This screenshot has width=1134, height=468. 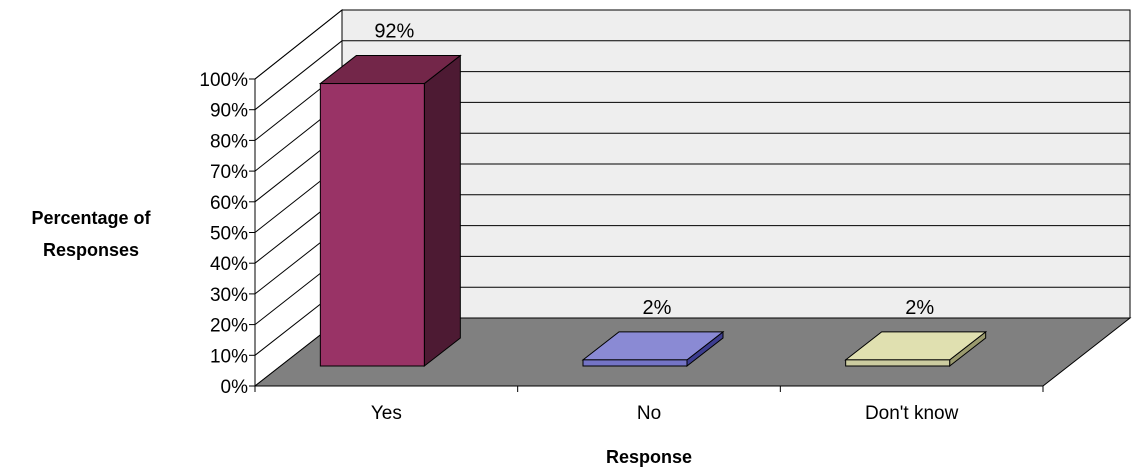 I want to click on y-tick-label: 40%, so click(x=229, y=264).